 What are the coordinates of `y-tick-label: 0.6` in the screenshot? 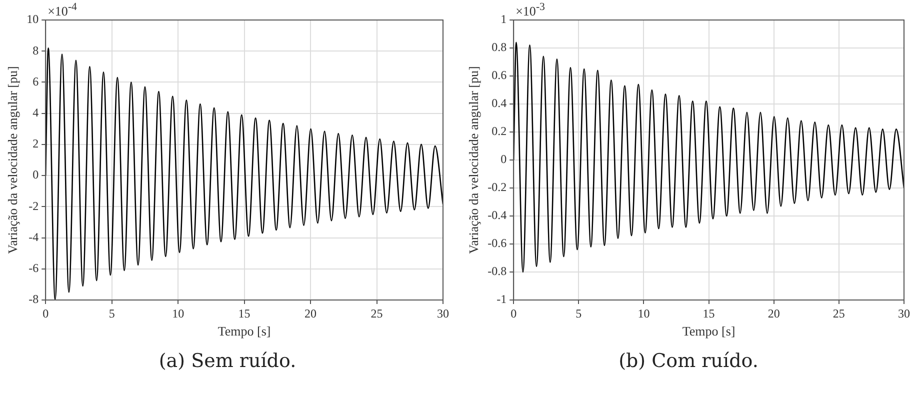 It's located at (499, 75).